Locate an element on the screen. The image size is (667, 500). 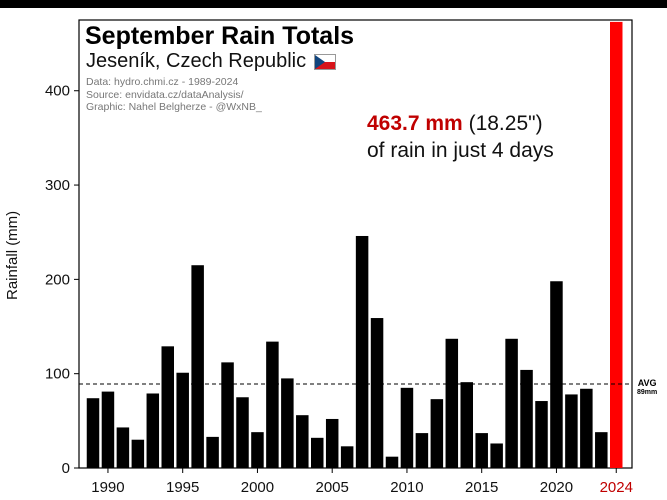
callout-amount: 463.7 mm is located at coordinates (415, 123).